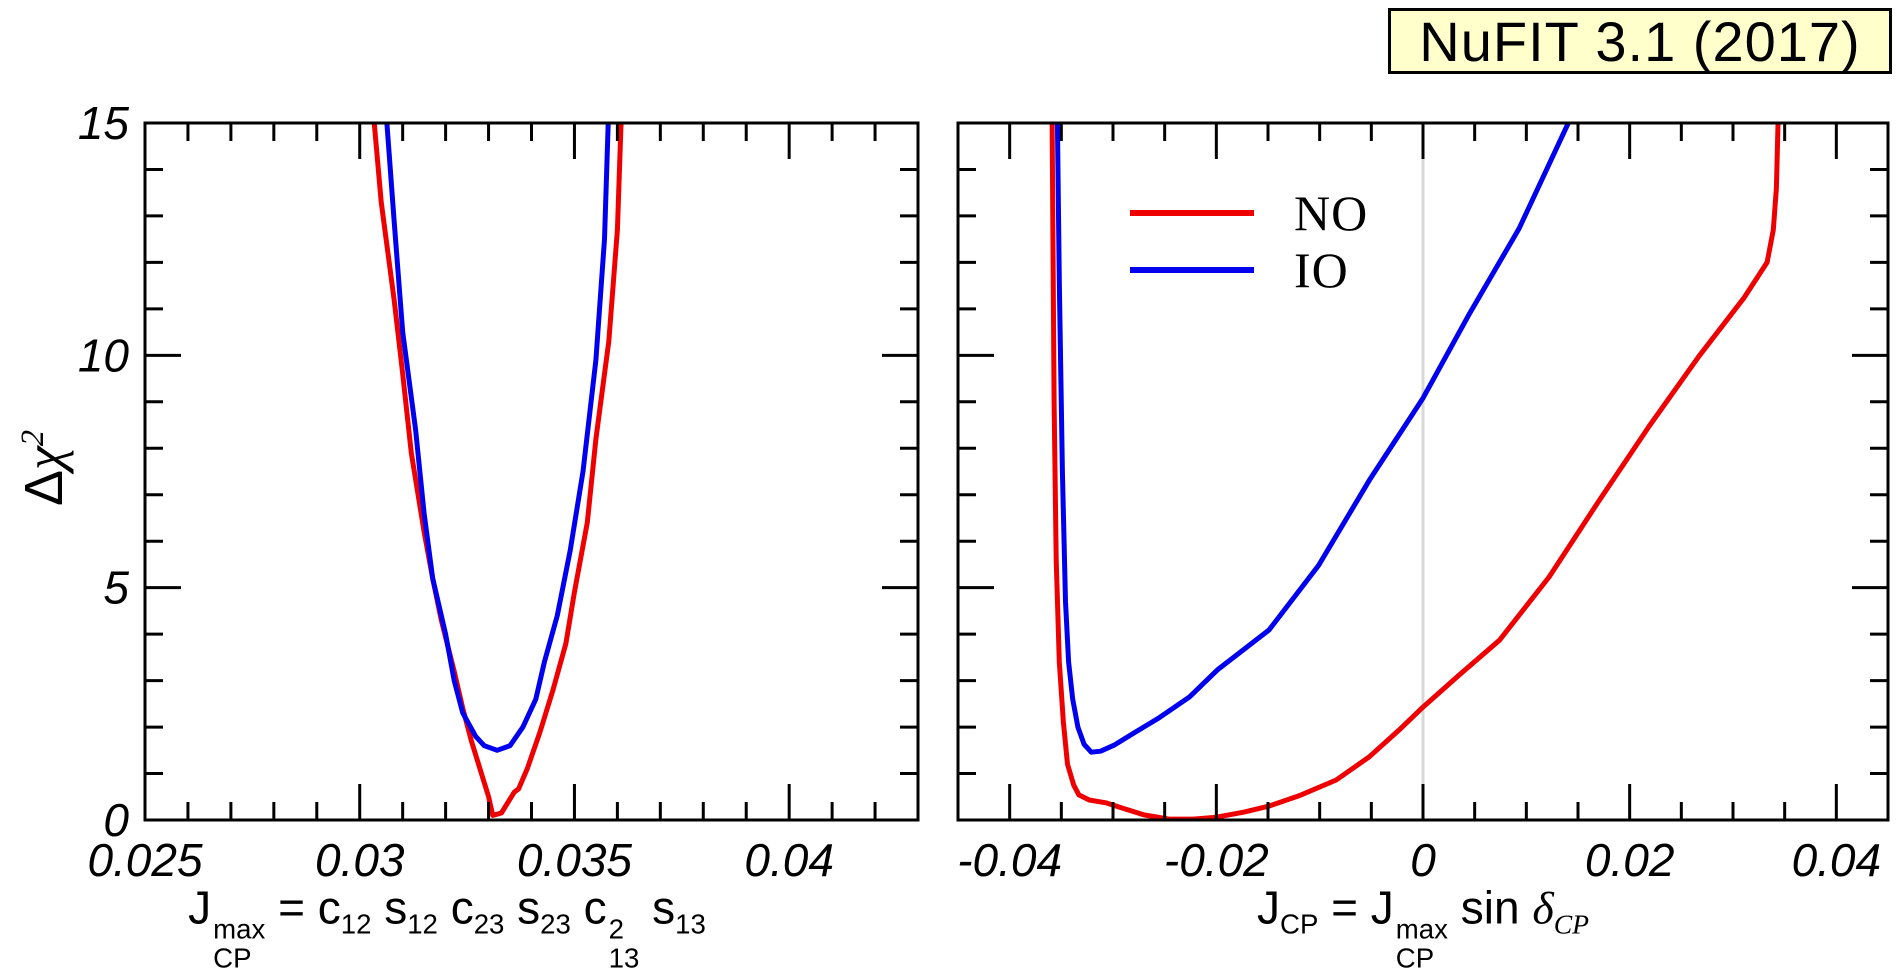 This screenshot has width=1897, height=974. What do you see at coordinates (116, 820) in the screenshot?
I see `y-tick-label: 0` at bounding box center [116, 820].